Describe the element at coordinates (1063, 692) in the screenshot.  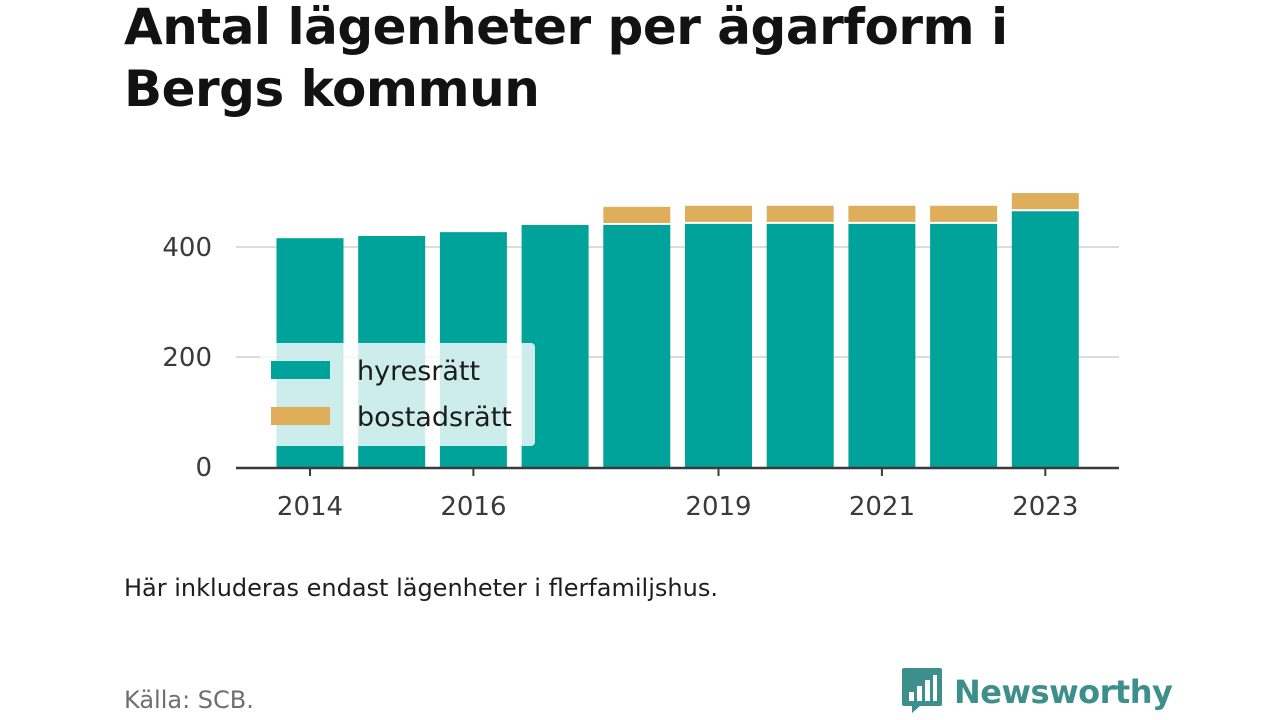
I see `brand-name: Newsworthy` at that location.